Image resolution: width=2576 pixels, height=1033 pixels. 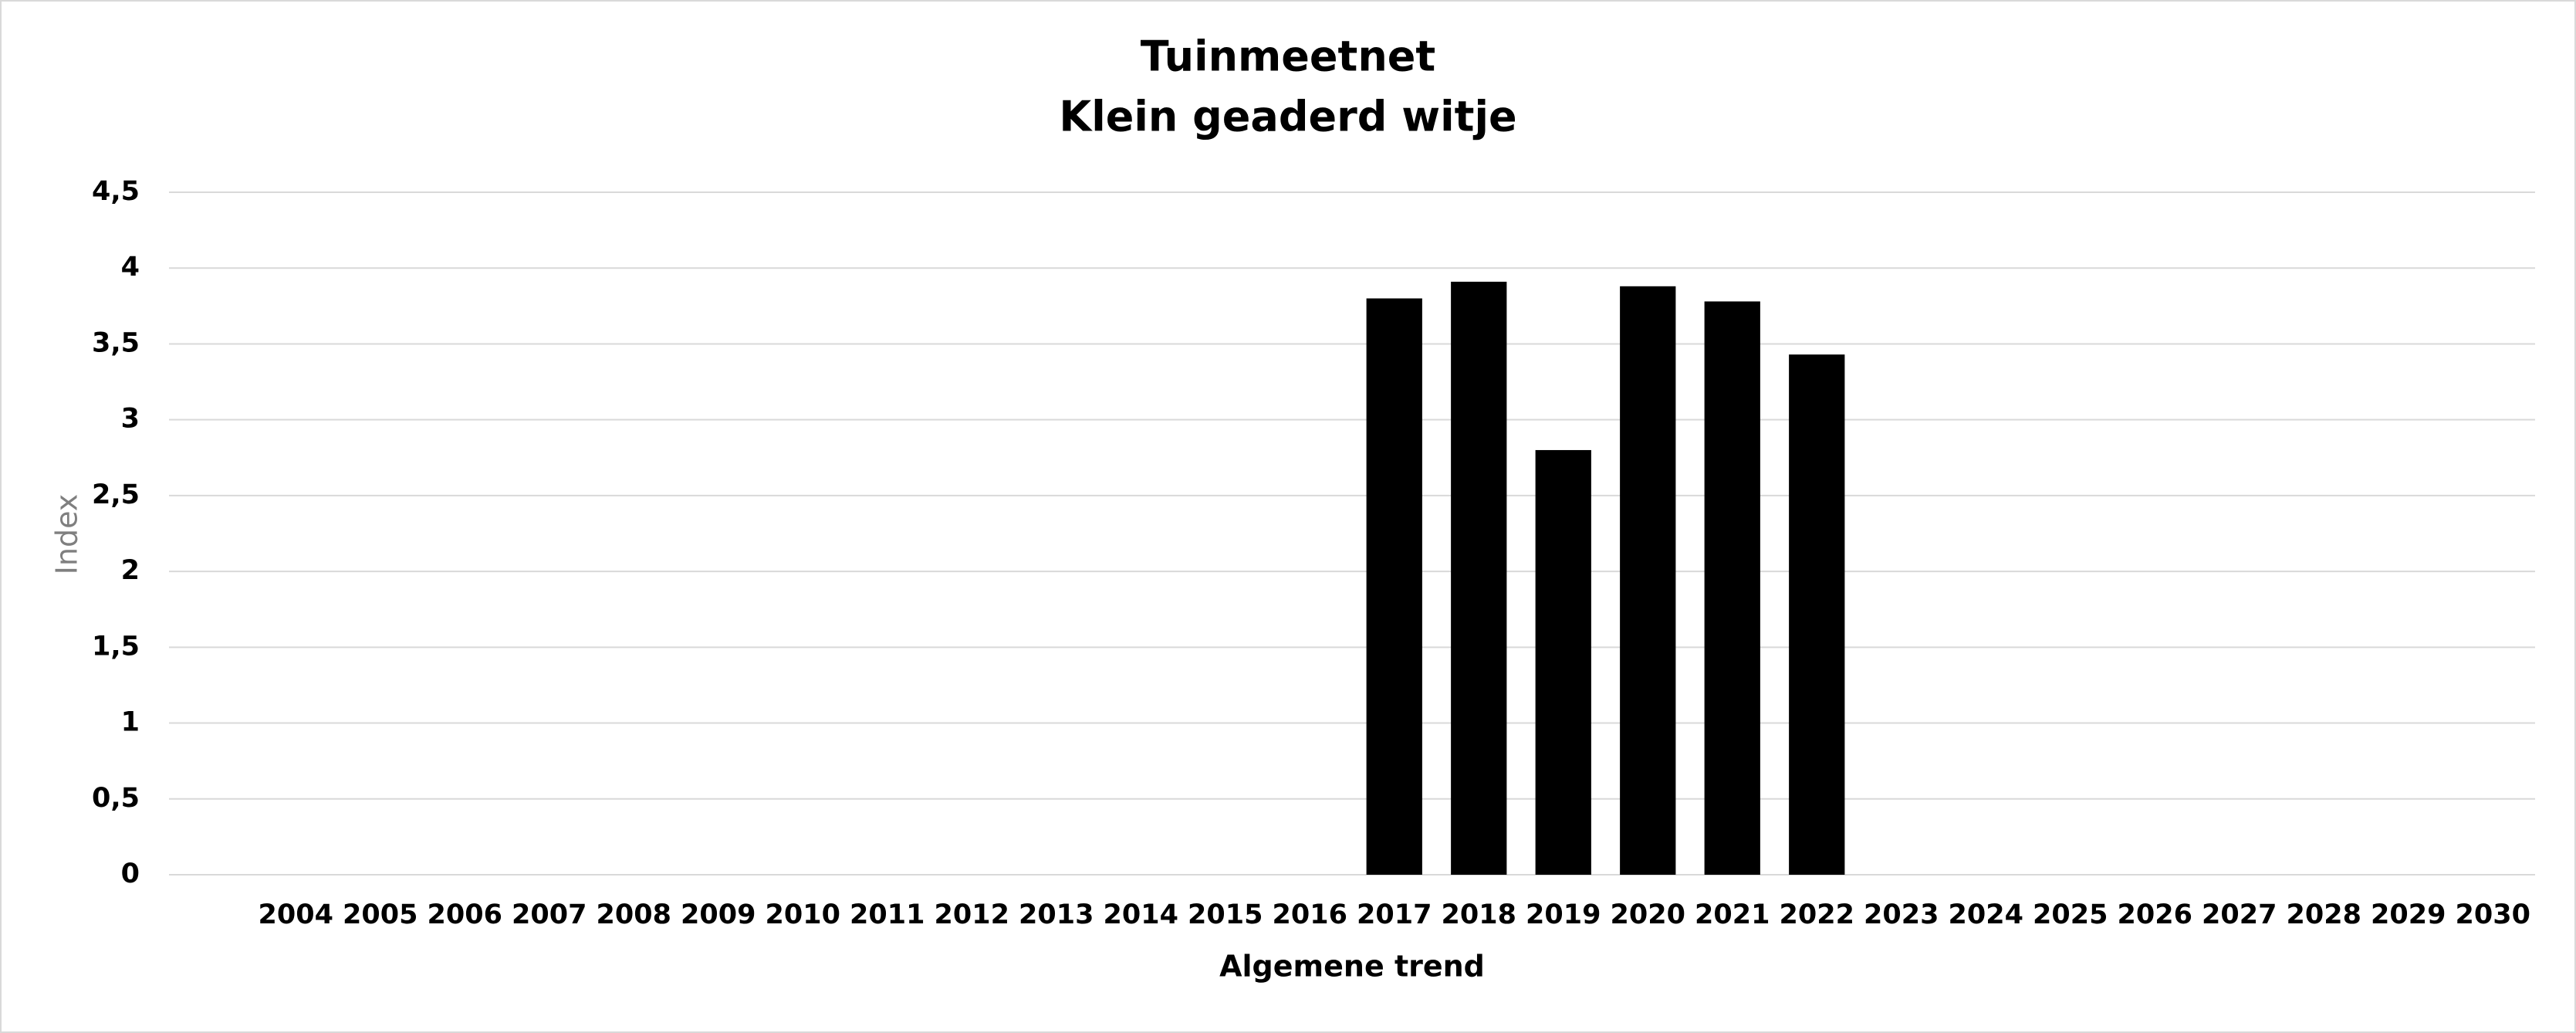 What do you see at coordinates (67, 535) in the screenshot?
I see `y-axis-title: Index` at bounding box center [67, 535].